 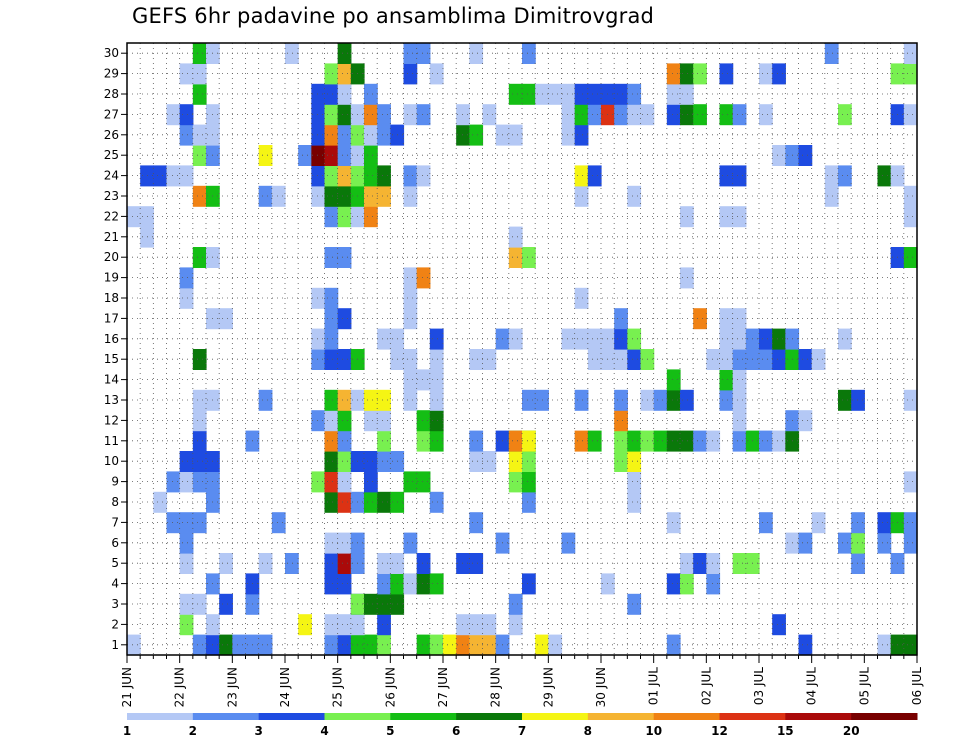 I want to click on colorbar-label: 5, so click(x=390, y=731).